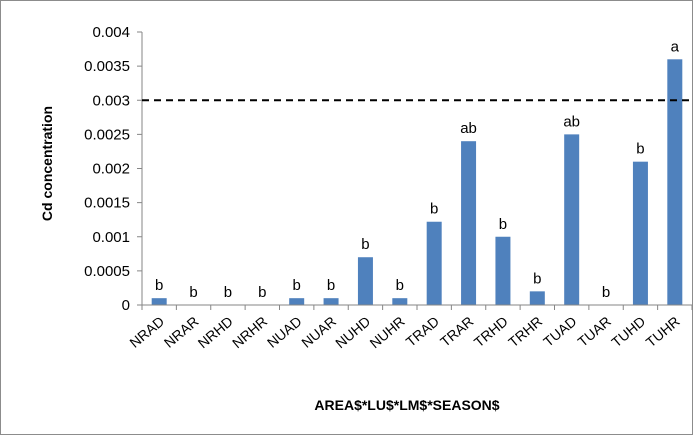  I want to click on y-axis-title: Cd concentration, so click(47, 163).